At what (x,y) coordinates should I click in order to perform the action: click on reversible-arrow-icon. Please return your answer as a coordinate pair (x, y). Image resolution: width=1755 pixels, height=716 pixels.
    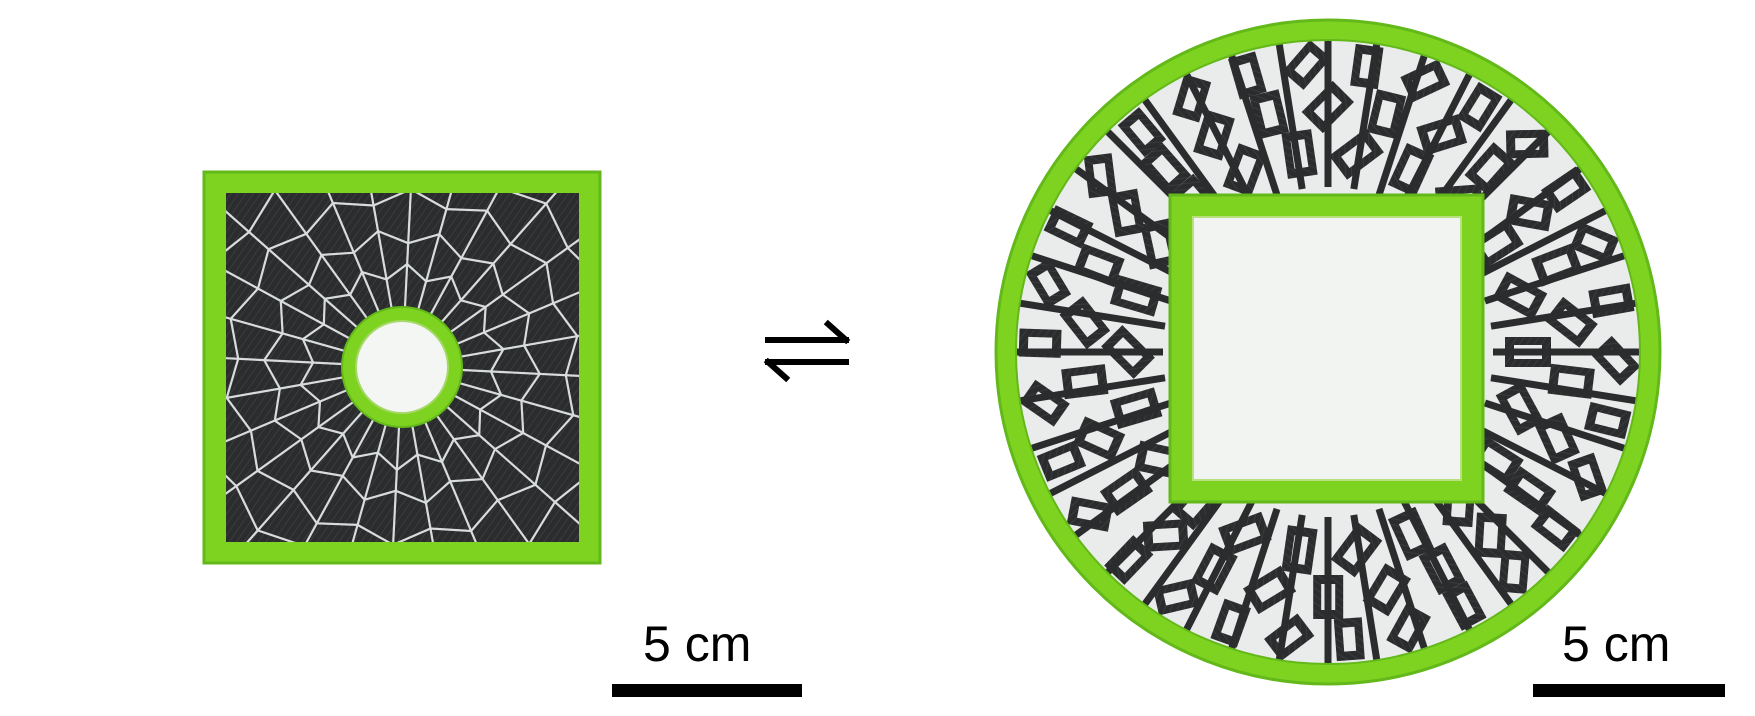
    Looking at the image, I should click on (807, 351).